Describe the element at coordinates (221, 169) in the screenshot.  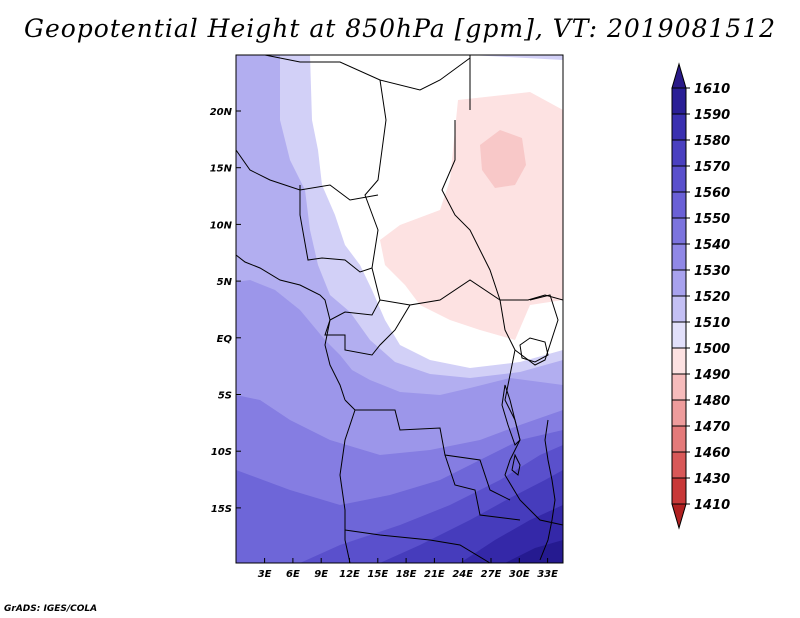
I see `lat-tick-label: 15N` at that location.